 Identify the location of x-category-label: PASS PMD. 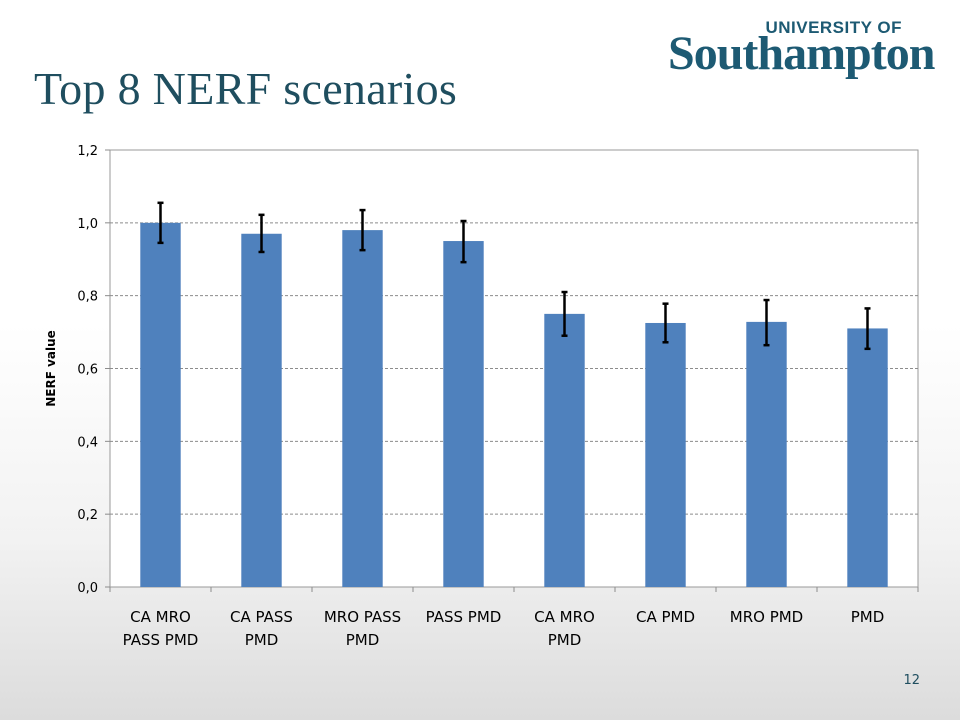
(464, 617).